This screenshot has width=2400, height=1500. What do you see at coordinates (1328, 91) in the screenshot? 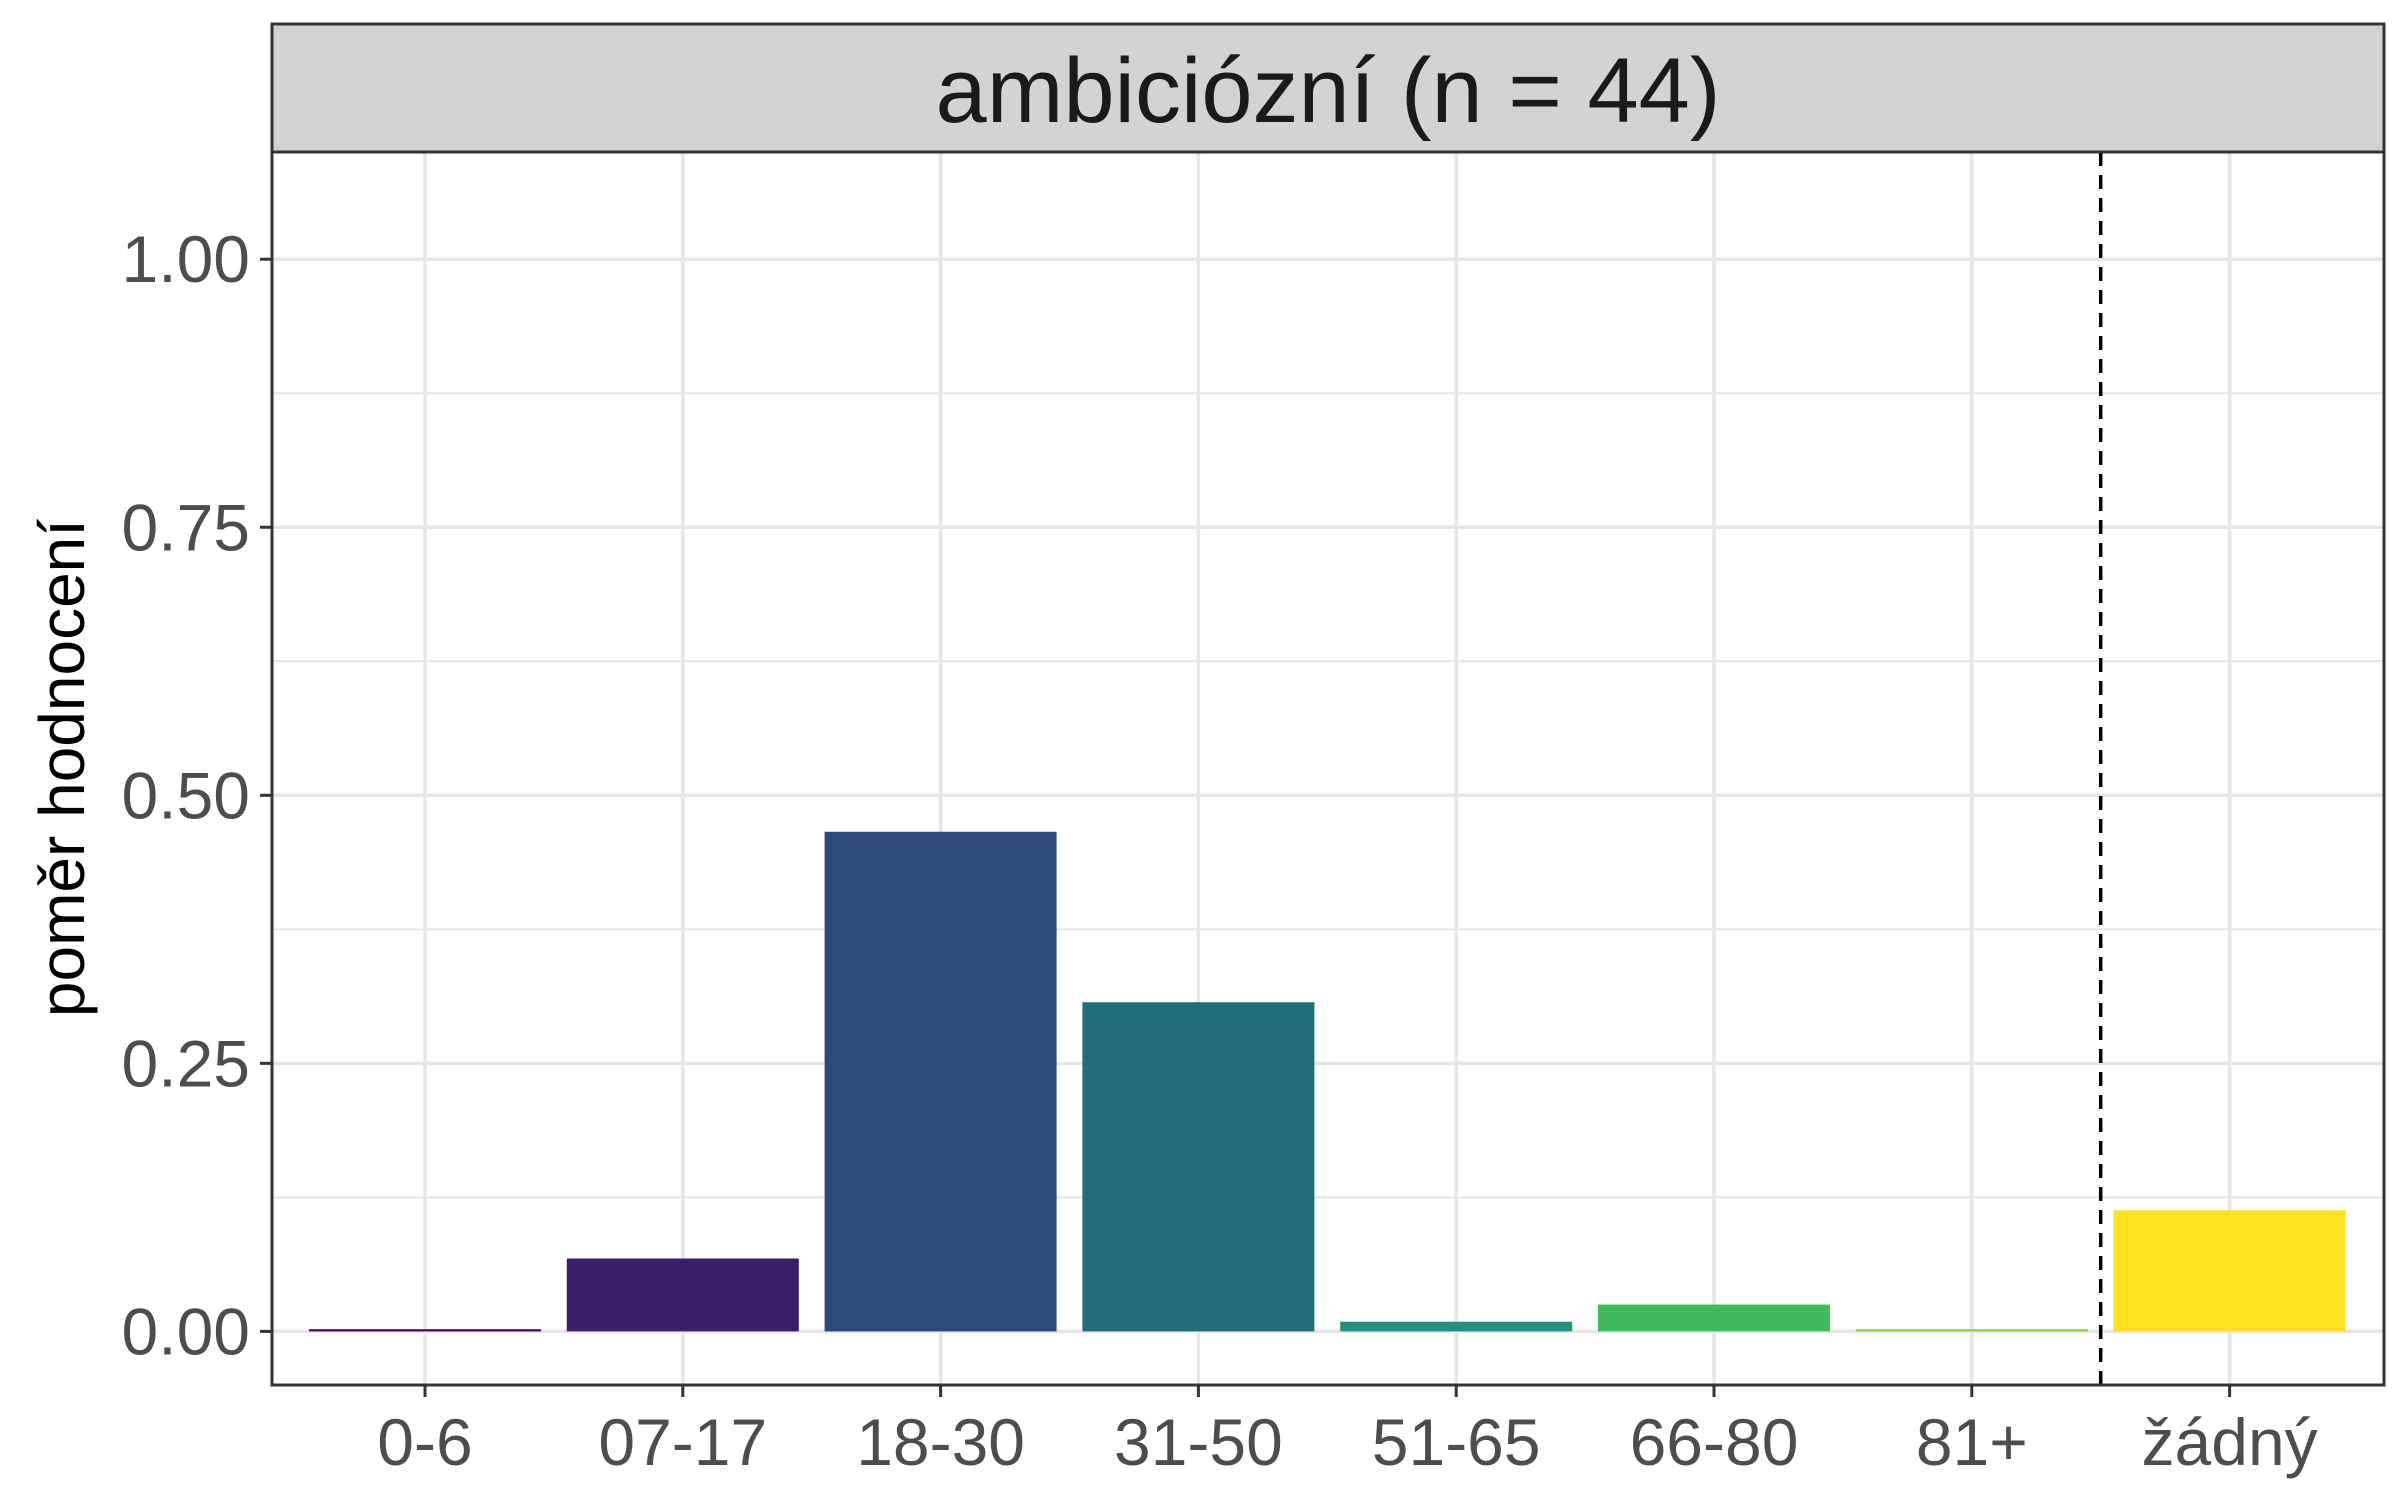
I see `facet-title: ambiciózní (n = 44)` at bounding box center [1328, 91].